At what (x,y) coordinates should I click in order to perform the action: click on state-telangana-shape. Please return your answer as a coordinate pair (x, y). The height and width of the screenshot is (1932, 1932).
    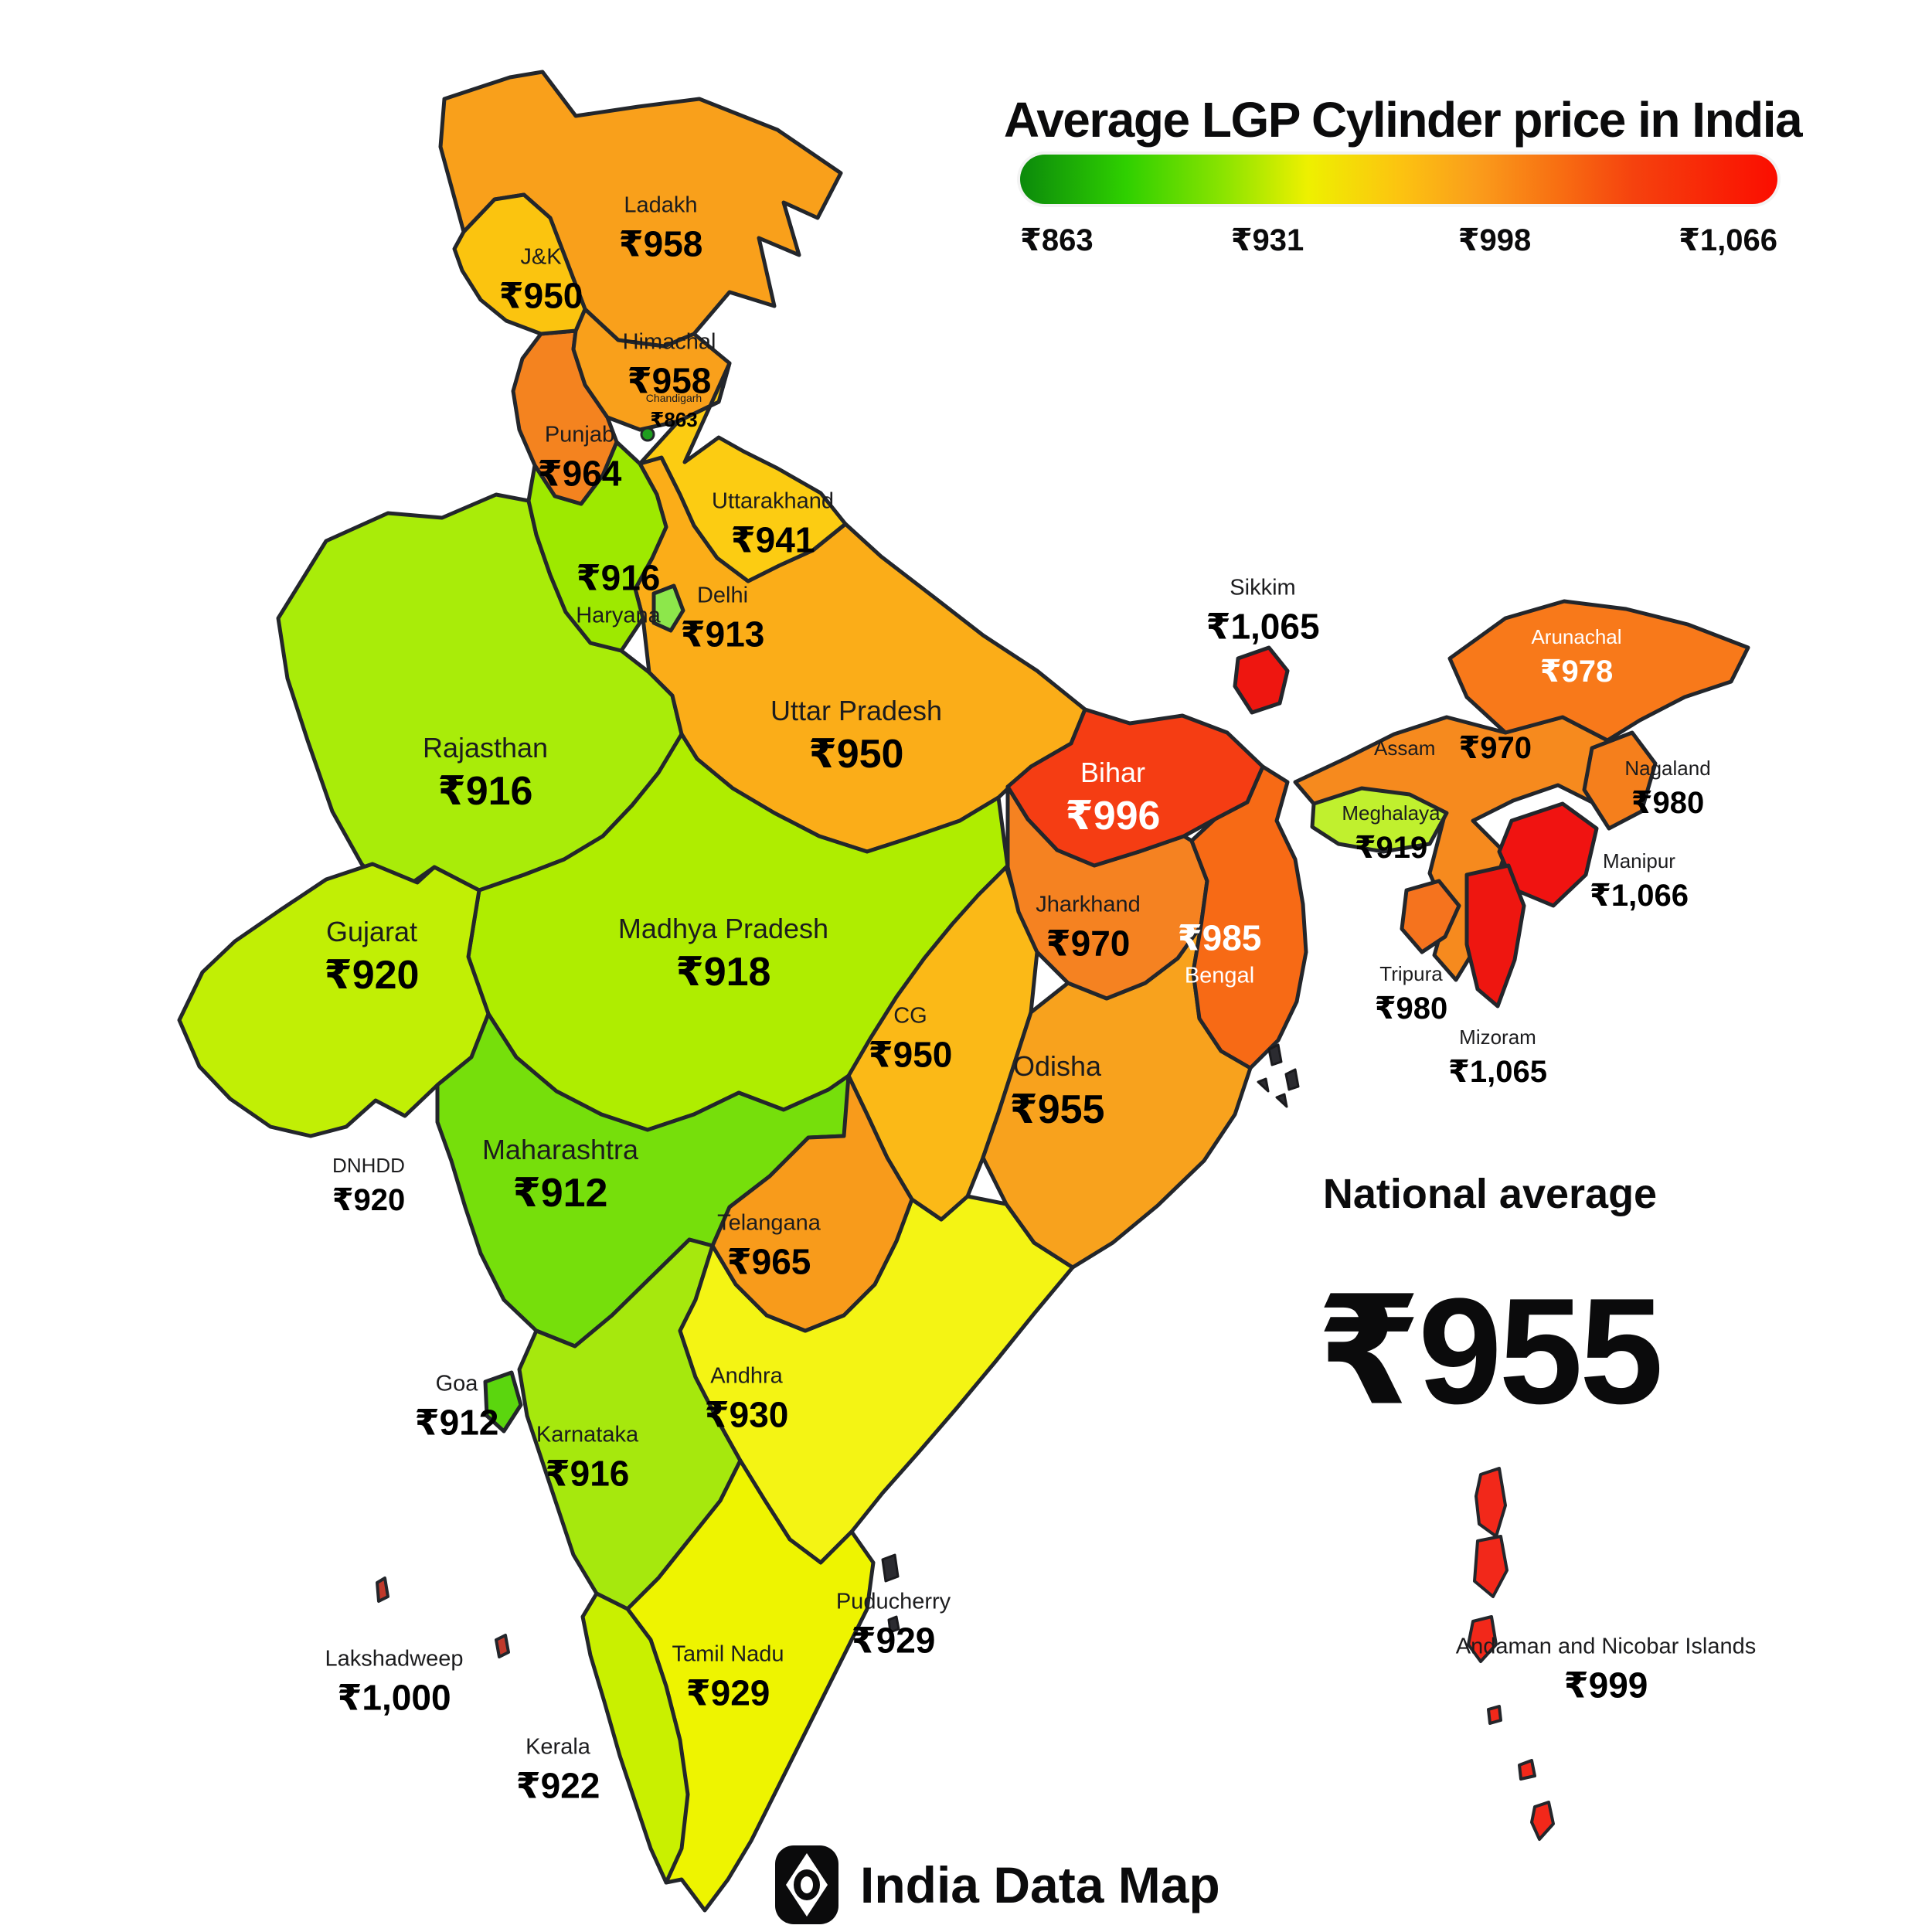
    Looking at the image, I should click on (812, 1203).